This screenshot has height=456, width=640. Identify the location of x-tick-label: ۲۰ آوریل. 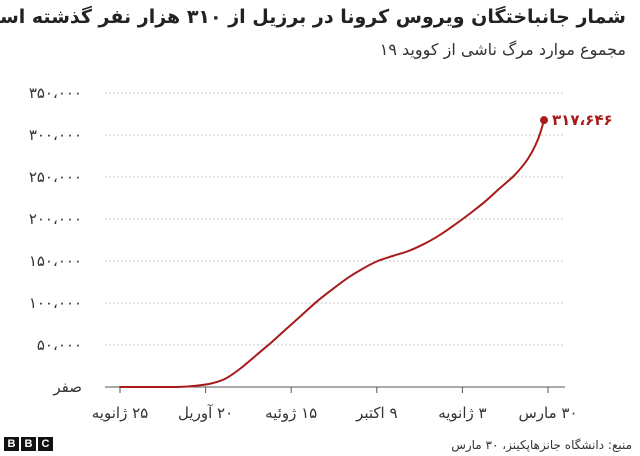
(205, 413).